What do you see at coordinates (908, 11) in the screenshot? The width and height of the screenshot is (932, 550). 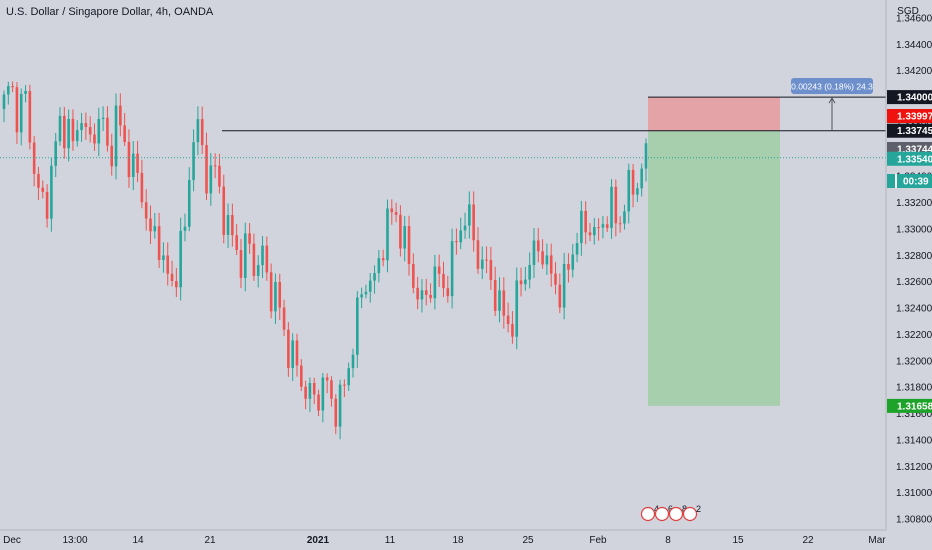 I see `currency-label: SGD` at bounding box center [908, 11].